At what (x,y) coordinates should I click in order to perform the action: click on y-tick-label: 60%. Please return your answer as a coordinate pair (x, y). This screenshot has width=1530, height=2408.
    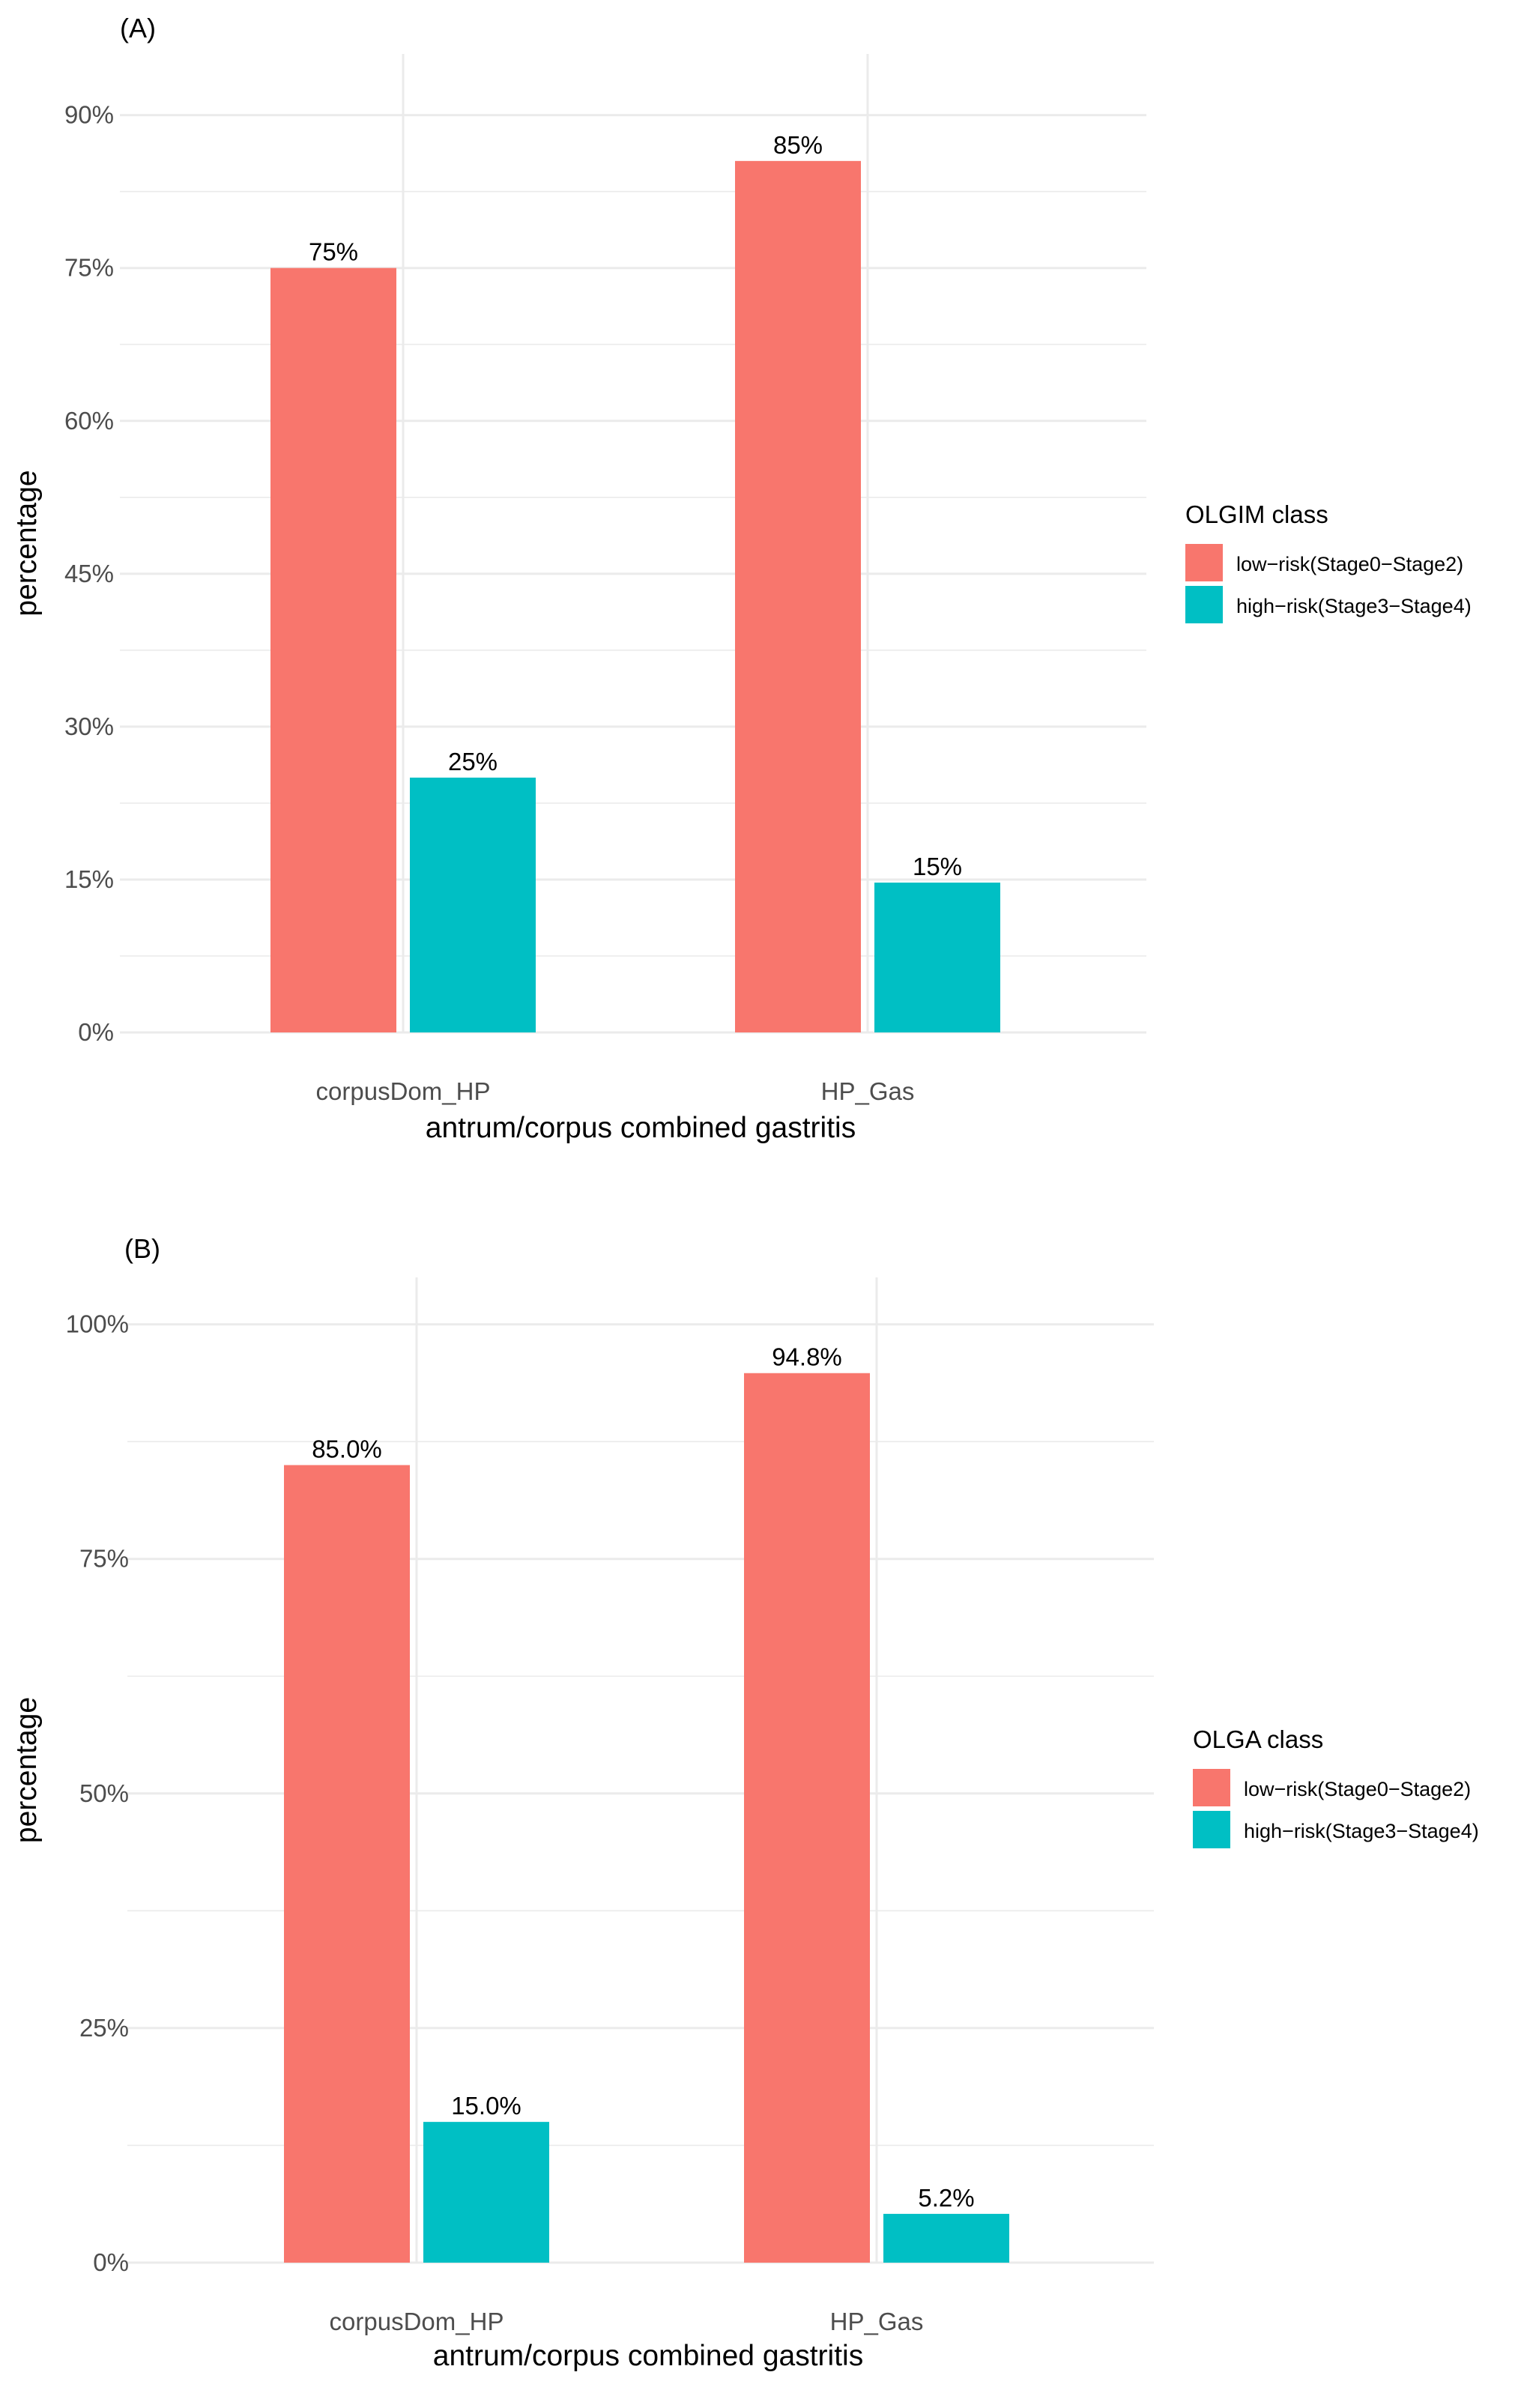
    Looking at the image, I should click on (89, 421).